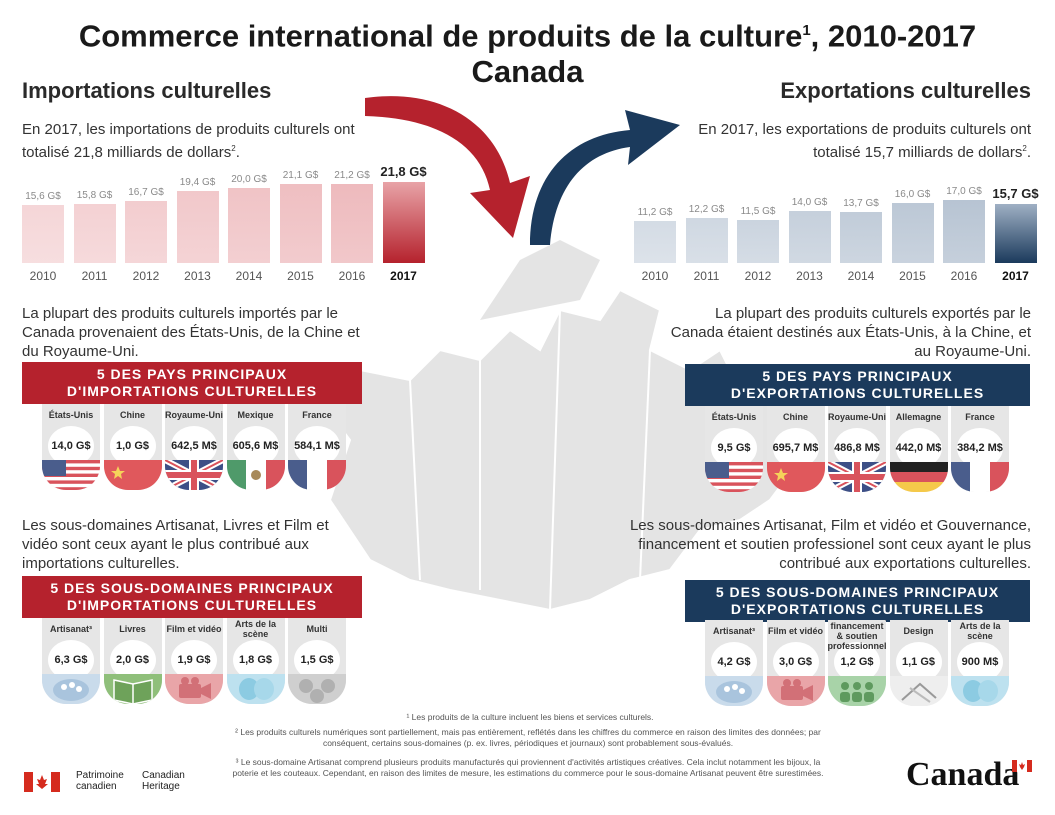  I want to click on exports-country-card-name: Chine, so click(795, 417).